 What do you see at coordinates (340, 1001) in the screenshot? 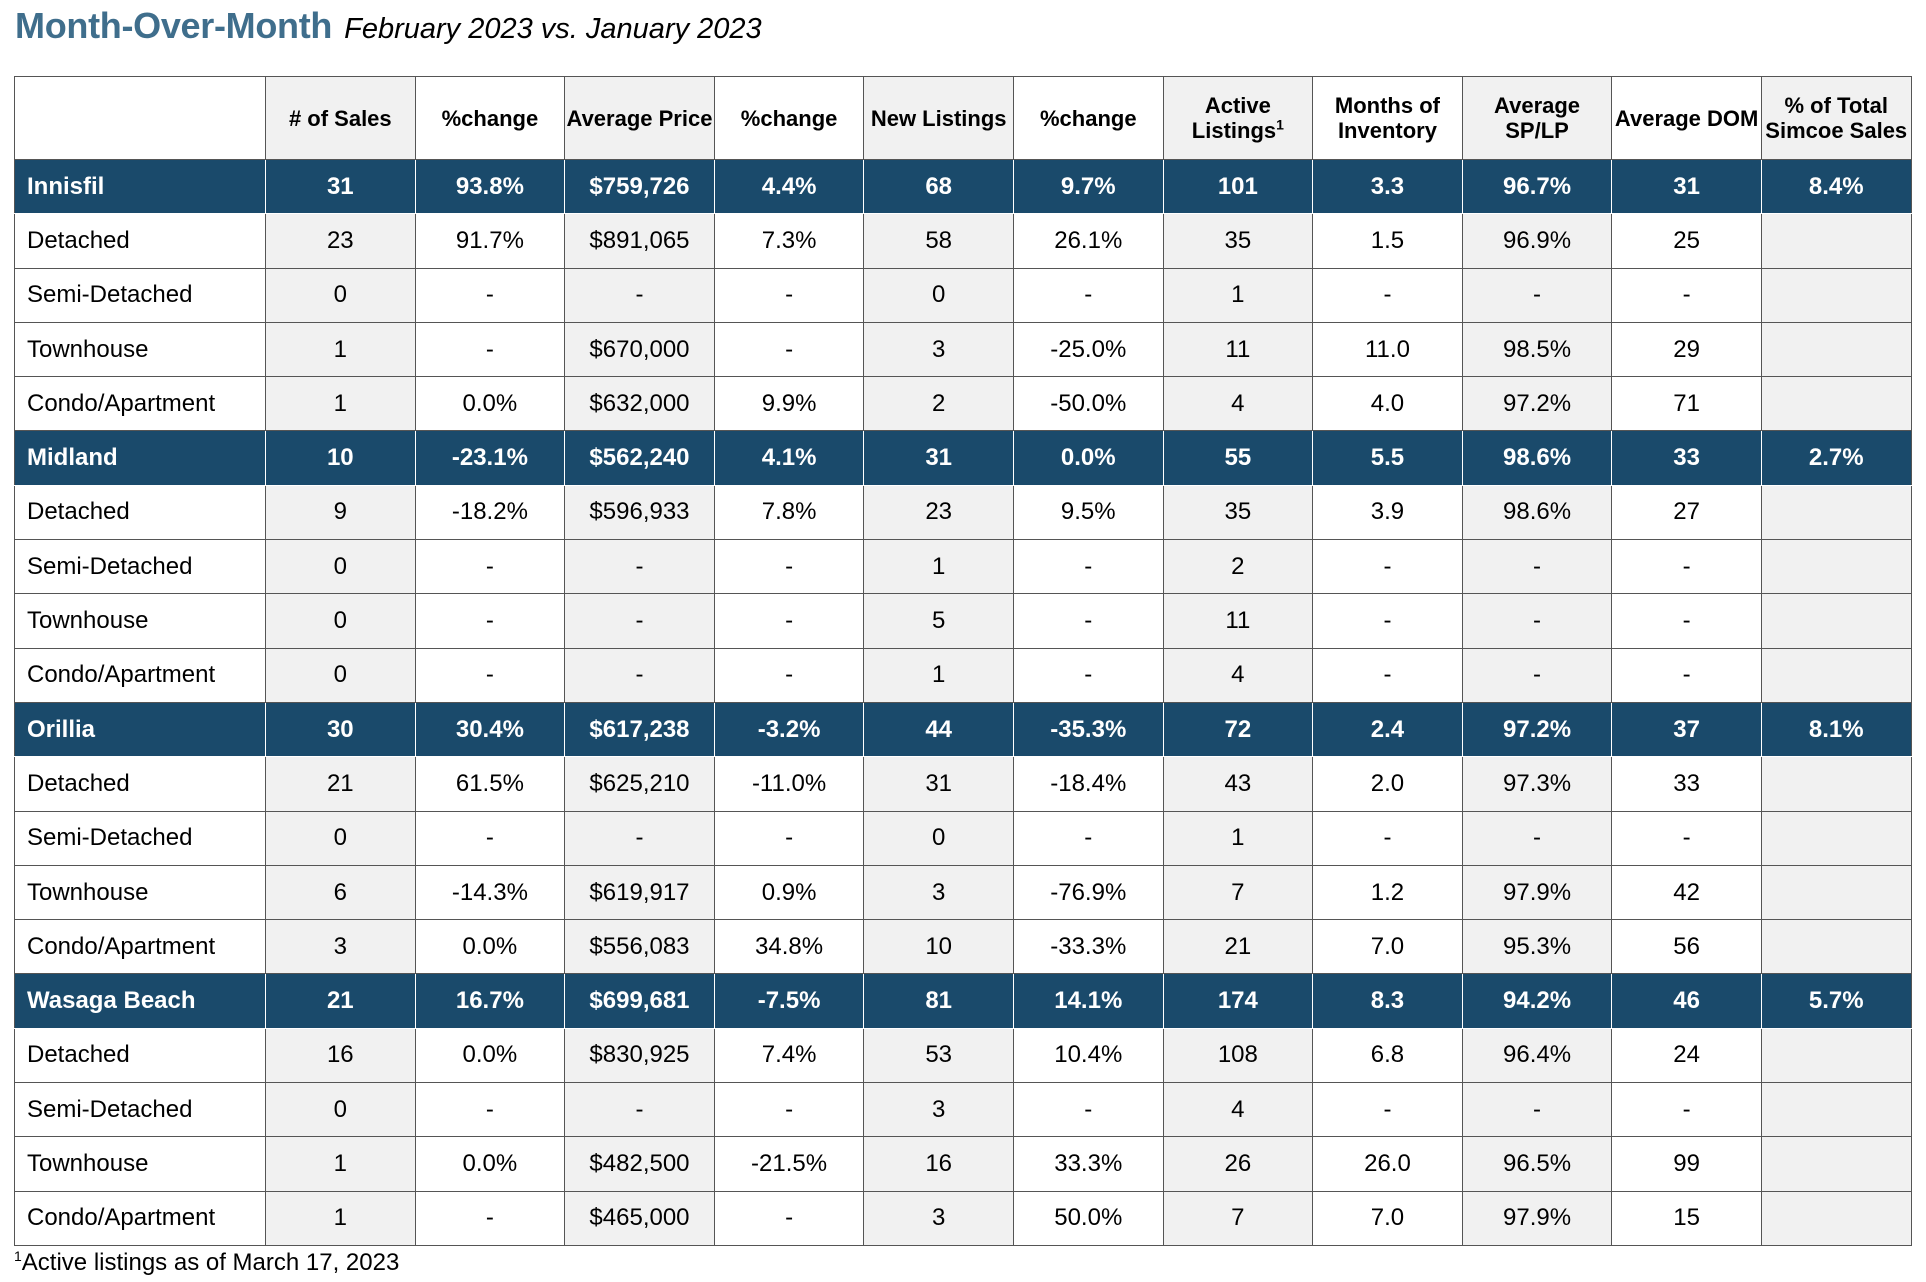
I see `table-cell: 21` at bounding box center [340, 1001].